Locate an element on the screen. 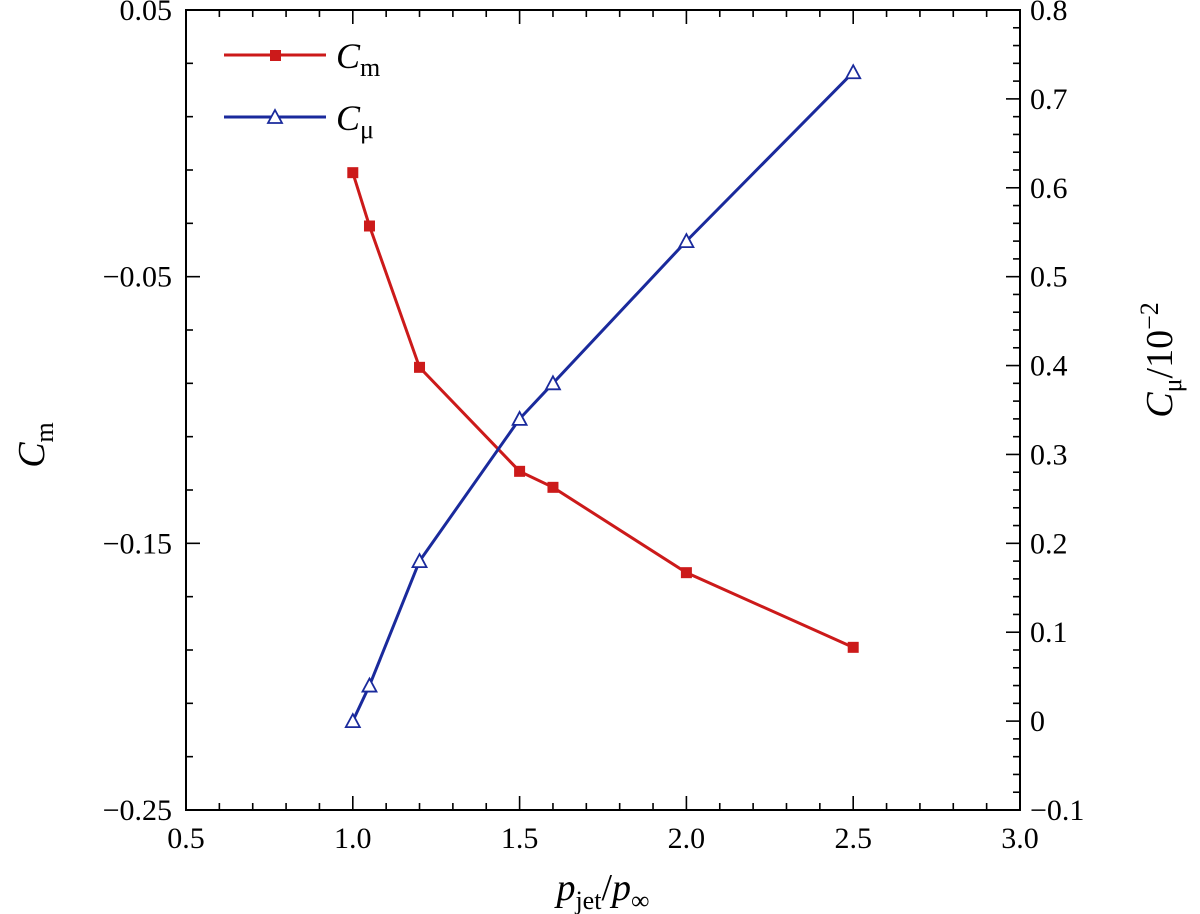 This screenshot has height=914, width=1200. y-left-tick-label: −0.05 is located at coordinates (137, 277).